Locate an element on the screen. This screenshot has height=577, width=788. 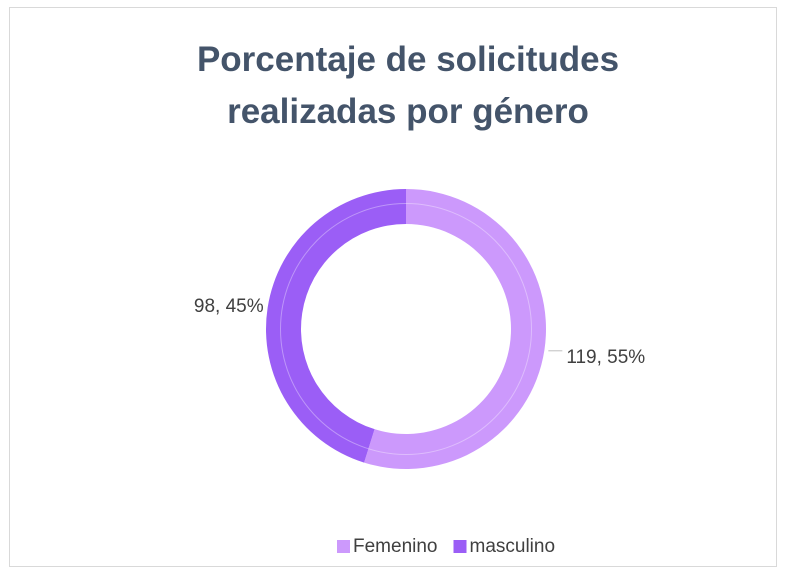
legend-label: Femenino is located at coordinates (395, 546).